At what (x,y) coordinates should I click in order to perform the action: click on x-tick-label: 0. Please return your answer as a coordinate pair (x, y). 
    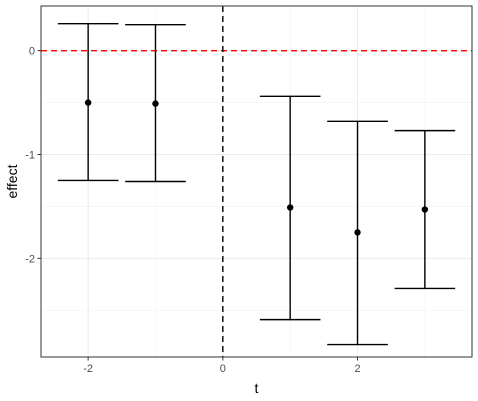
    Looking at the image, I should click on (223, 369).